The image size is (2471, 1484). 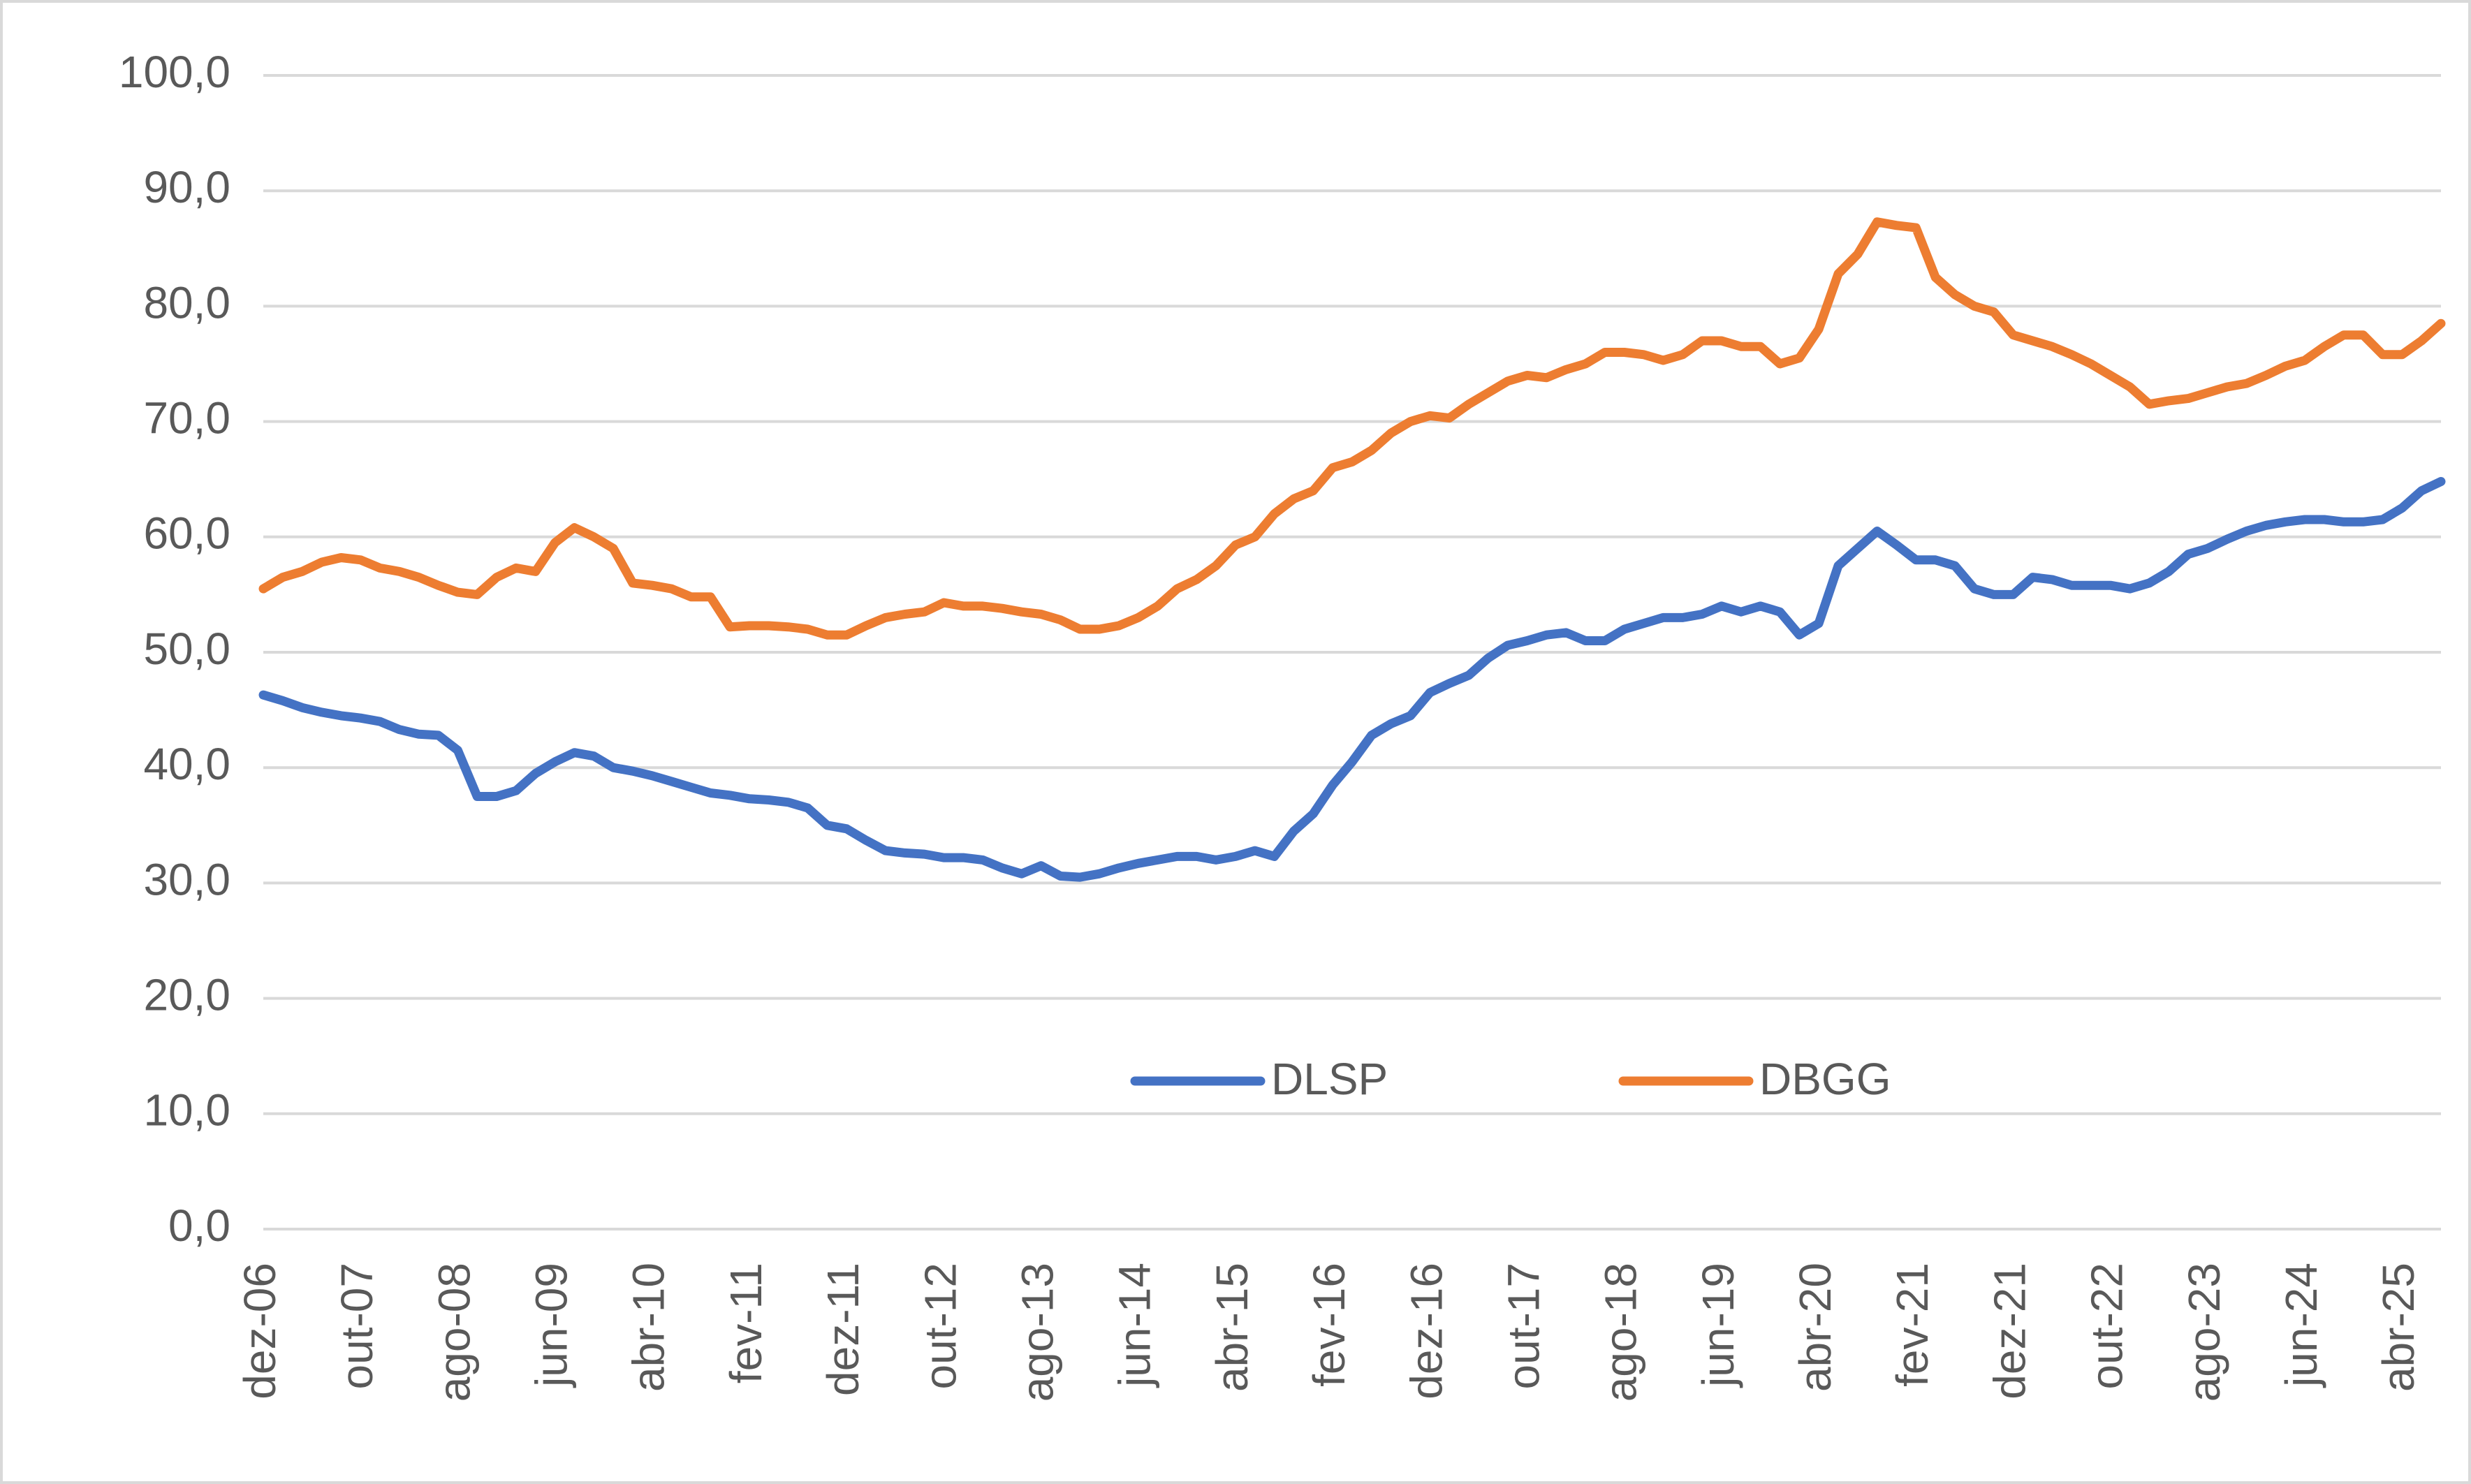 I want to click on legend-label: DBGG, so click(x=1825, y=1079).